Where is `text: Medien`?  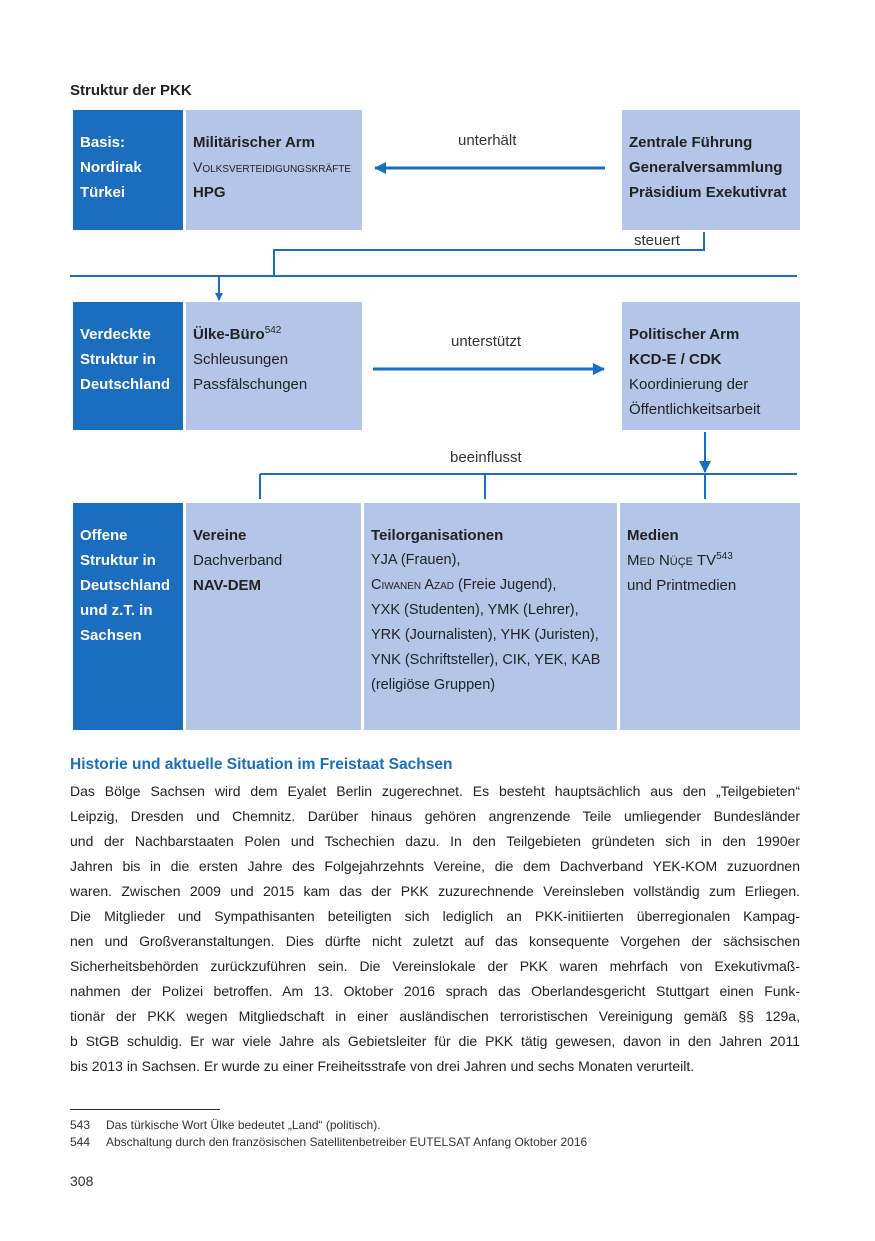 text: Medien is located at coordinates (653, 535).